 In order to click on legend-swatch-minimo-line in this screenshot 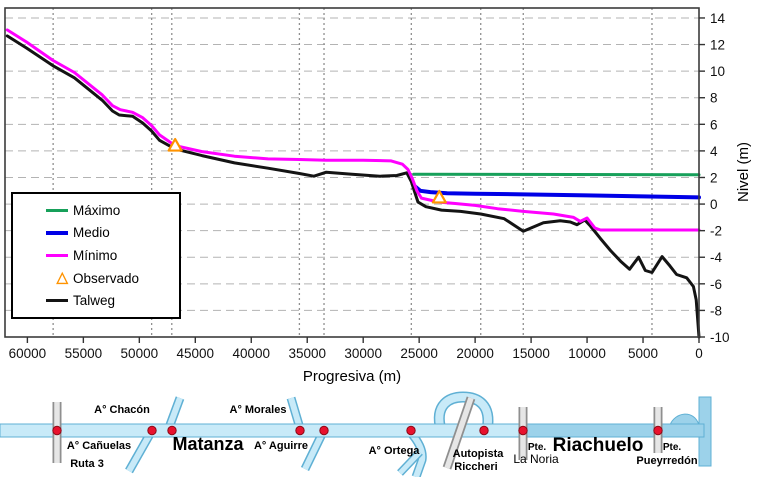, I will do `click(57, 255)`.